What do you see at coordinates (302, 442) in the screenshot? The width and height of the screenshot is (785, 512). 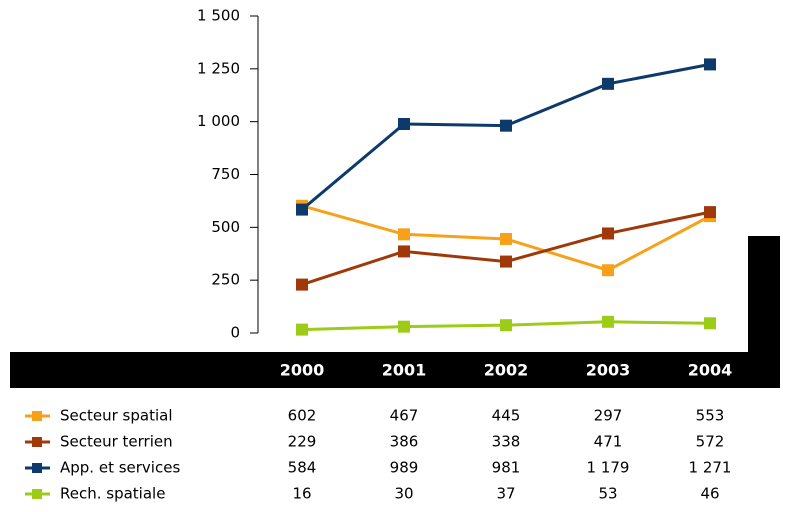 I see `table-value: 229` at bounding box center [302, 442].